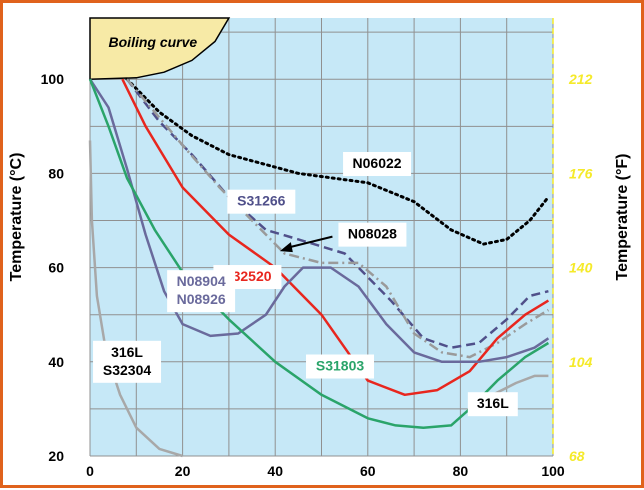  I want to click on arrow-line, so click(309, 242).